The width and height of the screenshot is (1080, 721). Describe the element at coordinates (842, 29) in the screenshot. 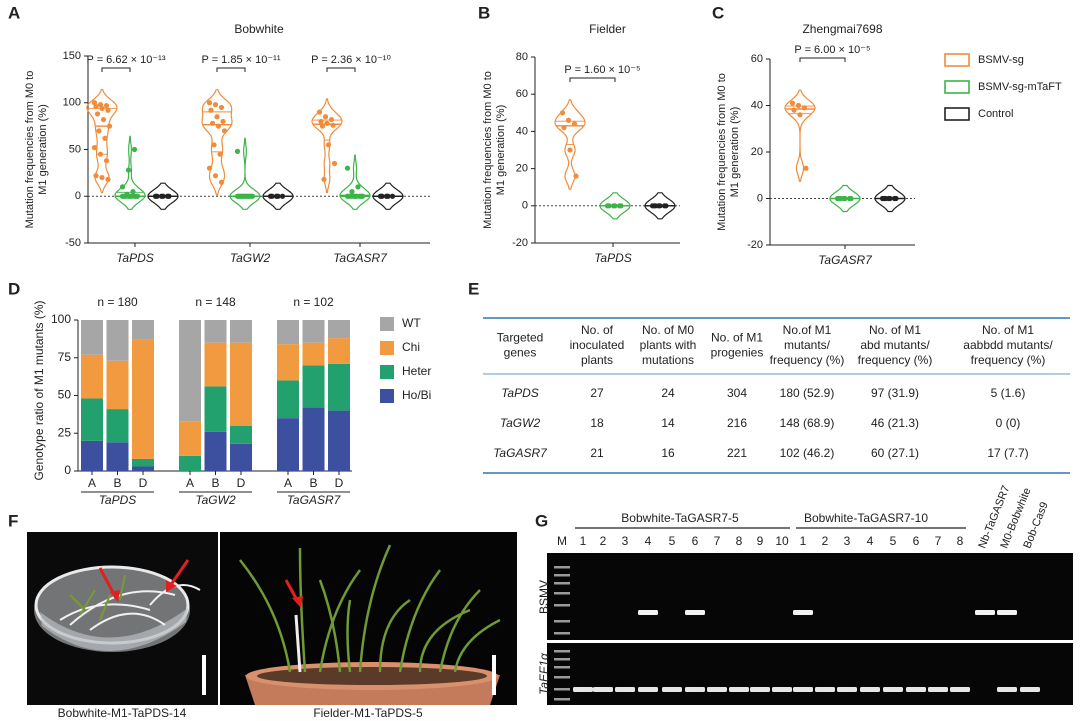

I see `chart-title: Zhengmai7698` at that location.